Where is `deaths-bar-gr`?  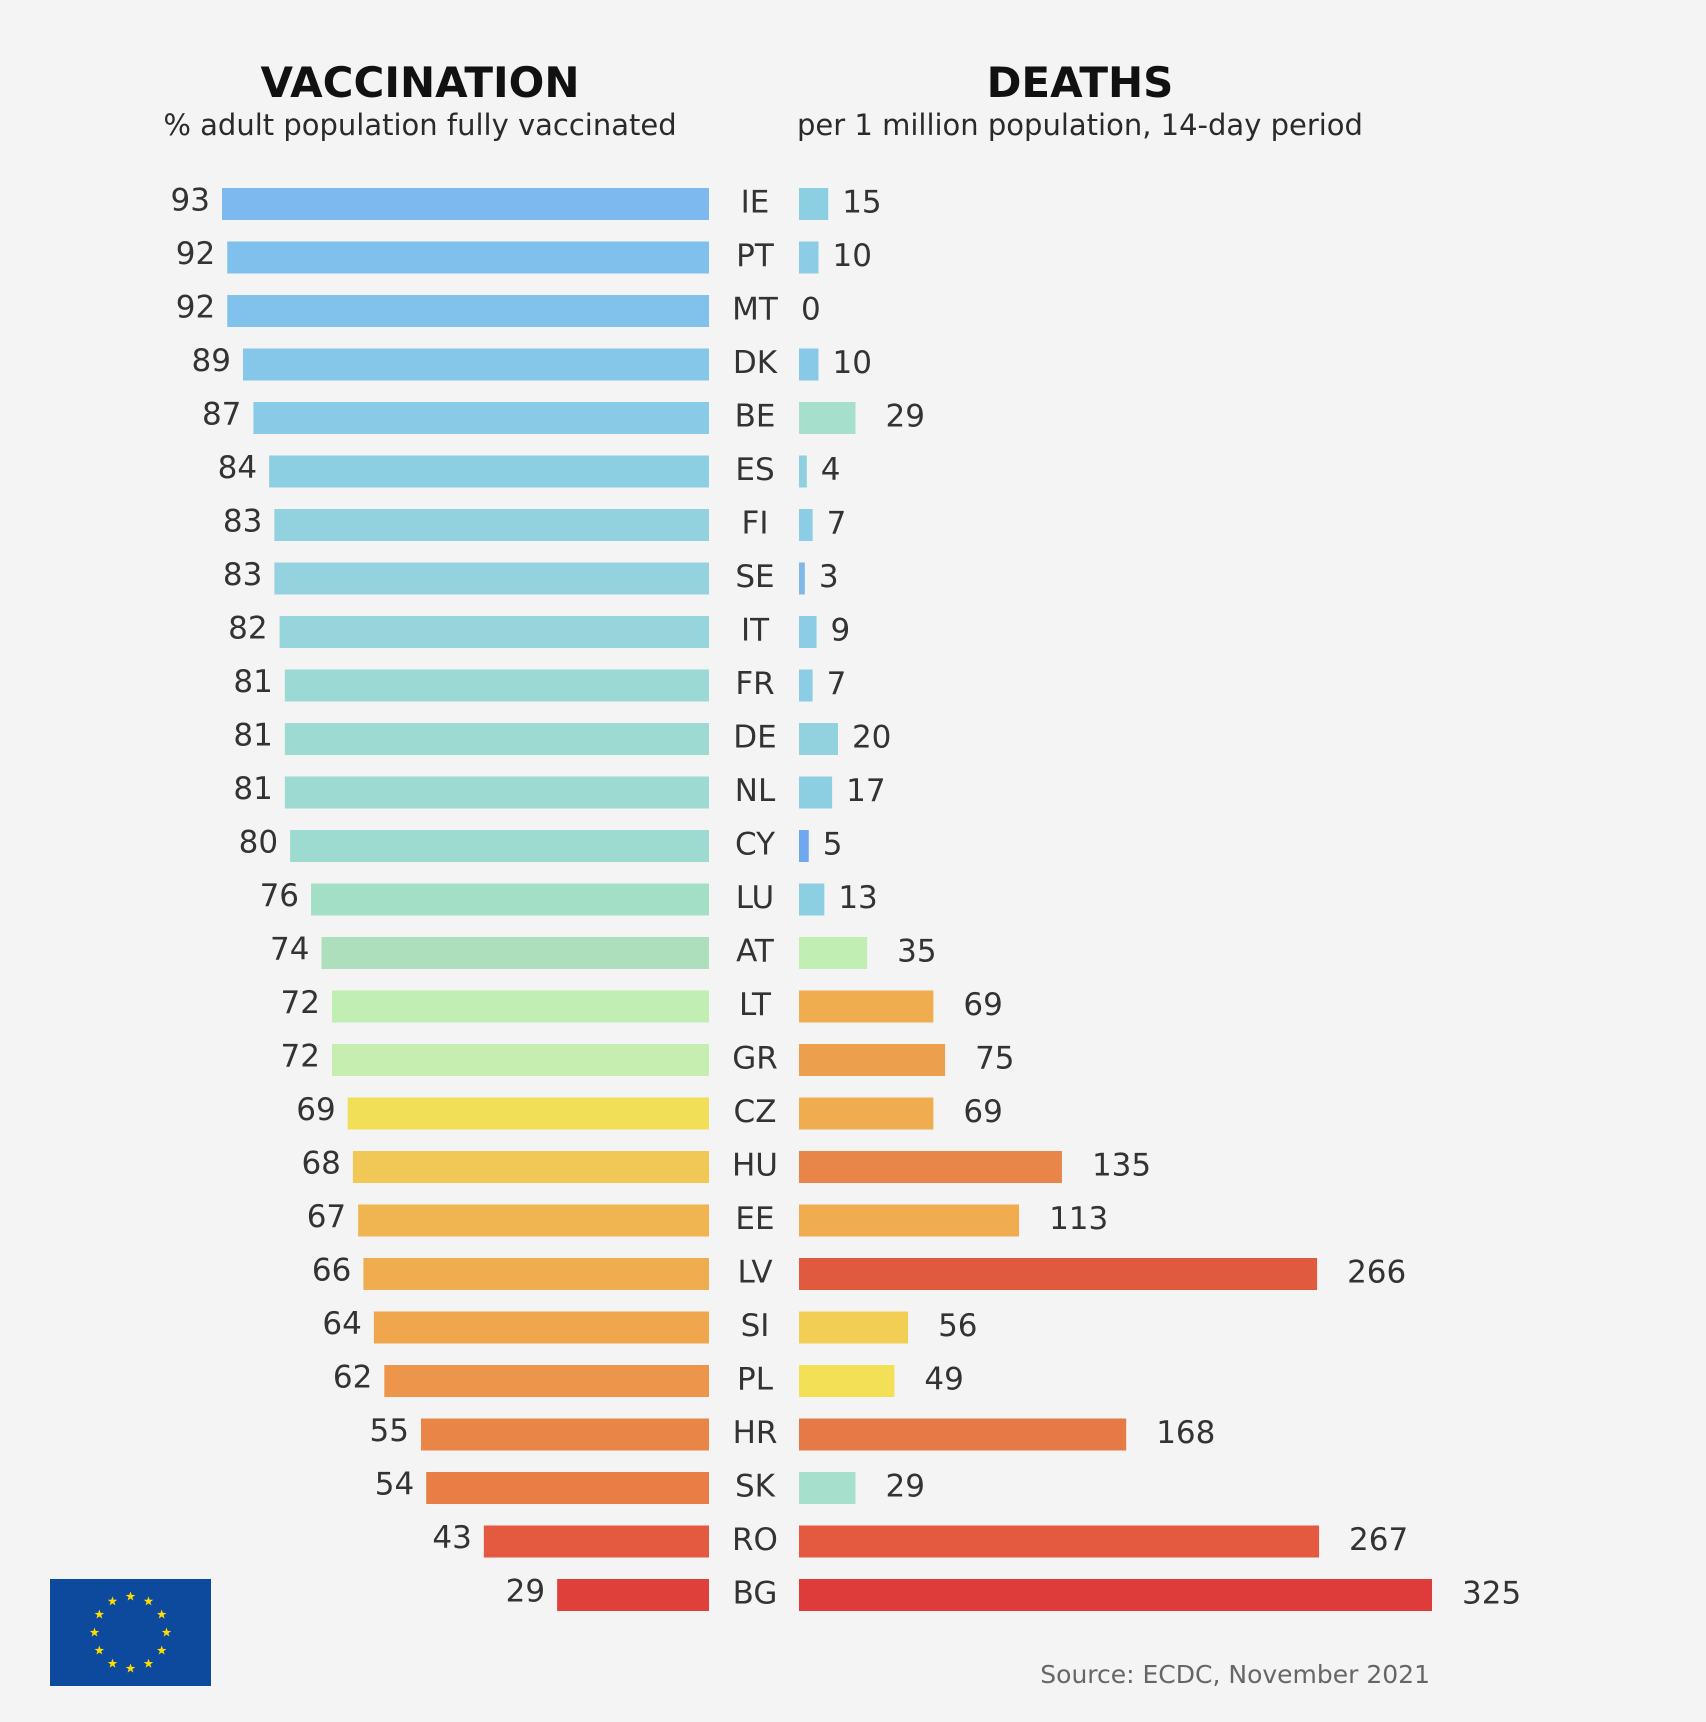 deaths-bar-gr is located at coordinates (872, 1060).